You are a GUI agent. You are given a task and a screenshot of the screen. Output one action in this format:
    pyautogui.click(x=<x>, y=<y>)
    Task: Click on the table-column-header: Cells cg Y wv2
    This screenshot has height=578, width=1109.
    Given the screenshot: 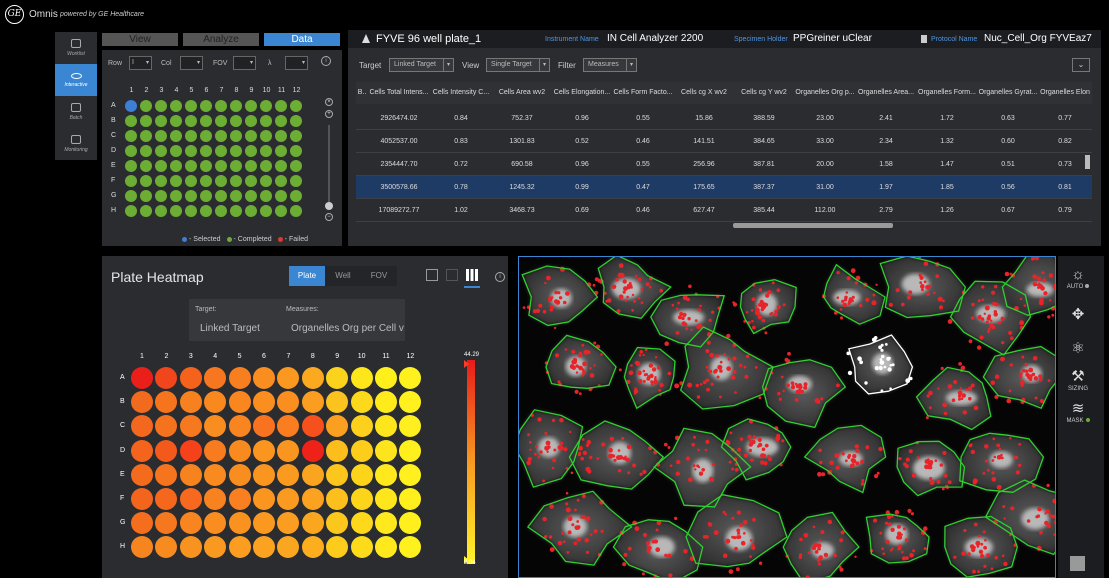 What is the action you would take?
    pyautogui.click(x=764, y=93)
    